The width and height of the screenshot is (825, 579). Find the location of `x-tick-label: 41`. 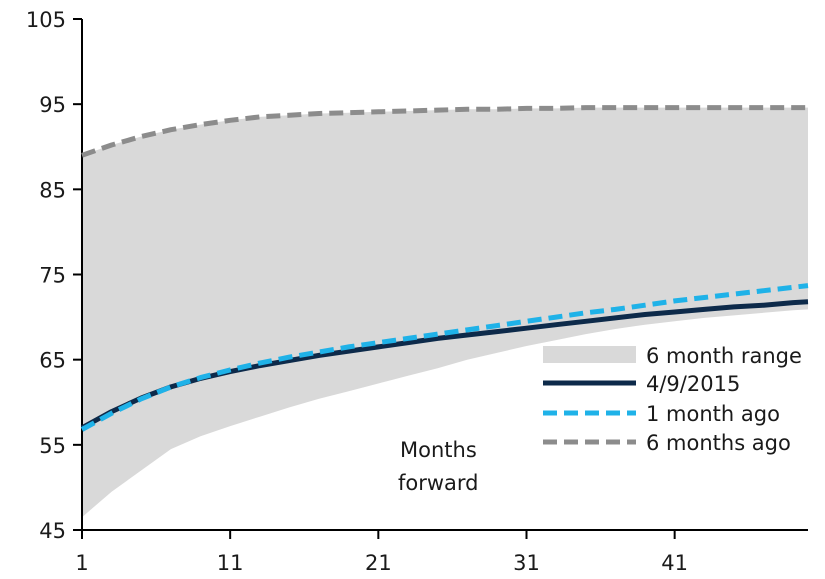

x-tick-label: 41 is located at coordinates (674, 563).